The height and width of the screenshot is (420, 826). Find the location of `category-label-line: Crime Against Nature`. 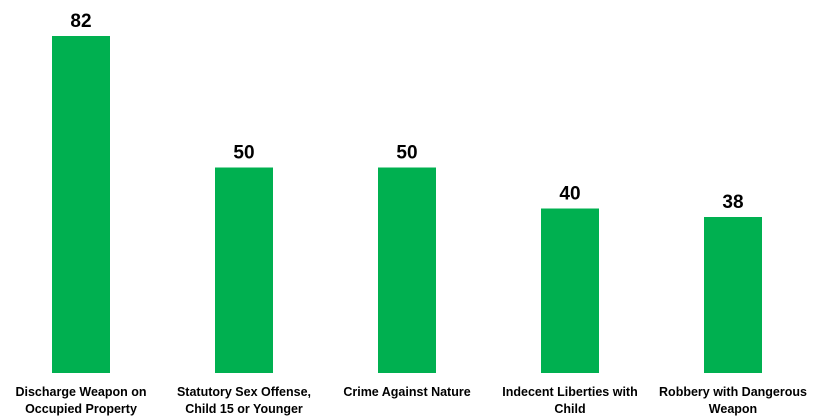

category-label-line: Crime Against Nature is located at coordinates (406, 392).